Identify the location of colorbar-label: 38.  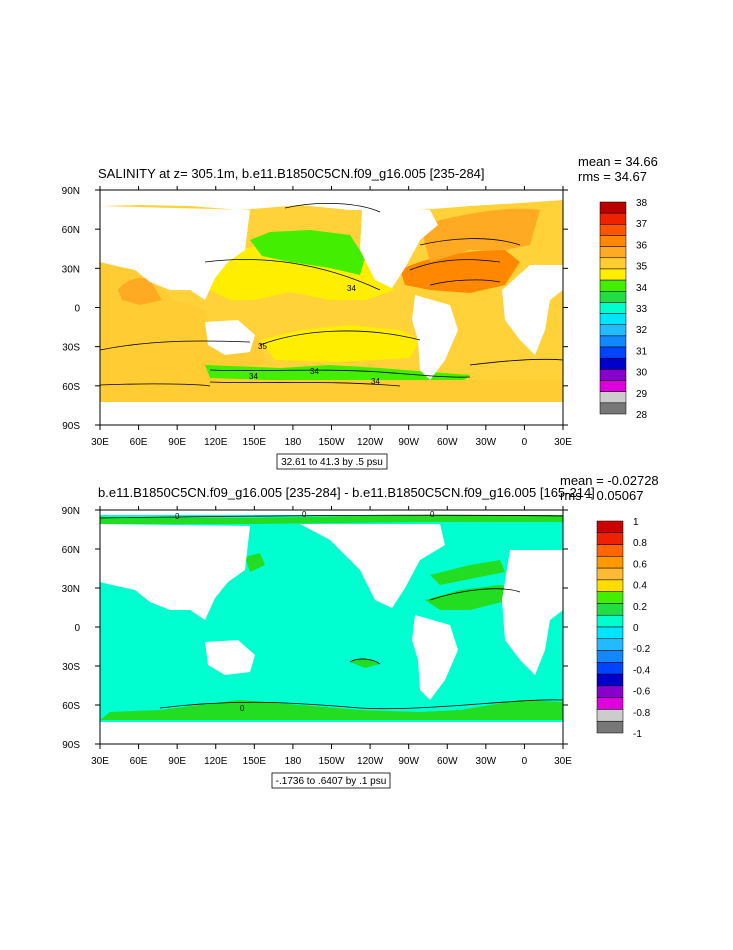
(642, 203).